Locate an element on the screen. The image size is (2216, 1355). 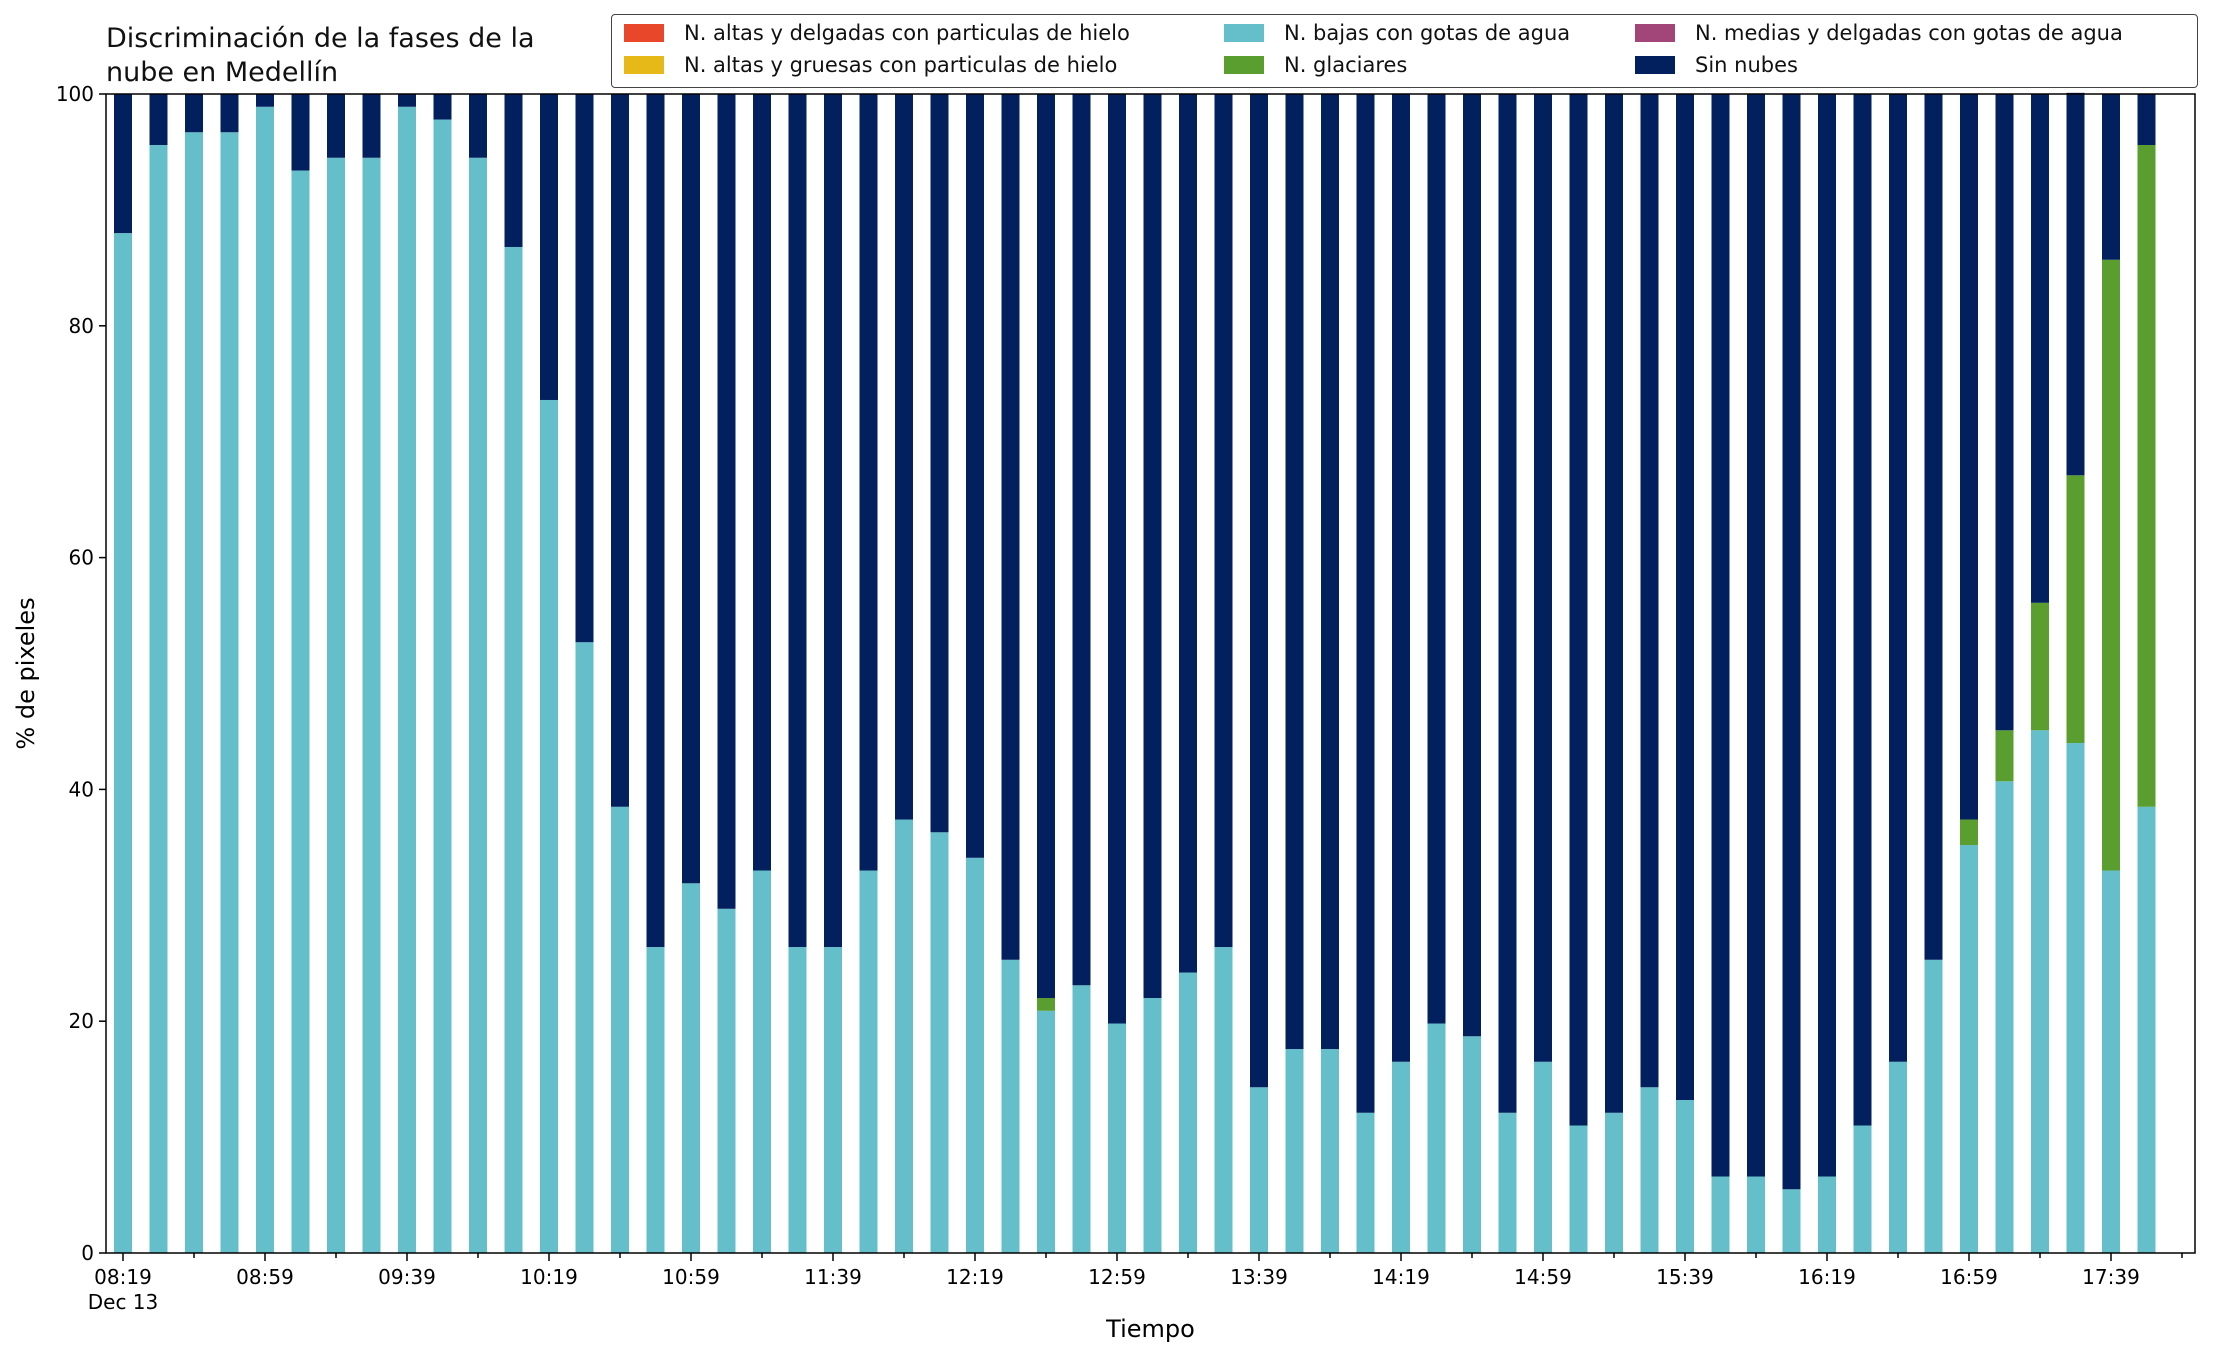
x-axis-label: Tiempo is located at coordinates (1150, 1329).